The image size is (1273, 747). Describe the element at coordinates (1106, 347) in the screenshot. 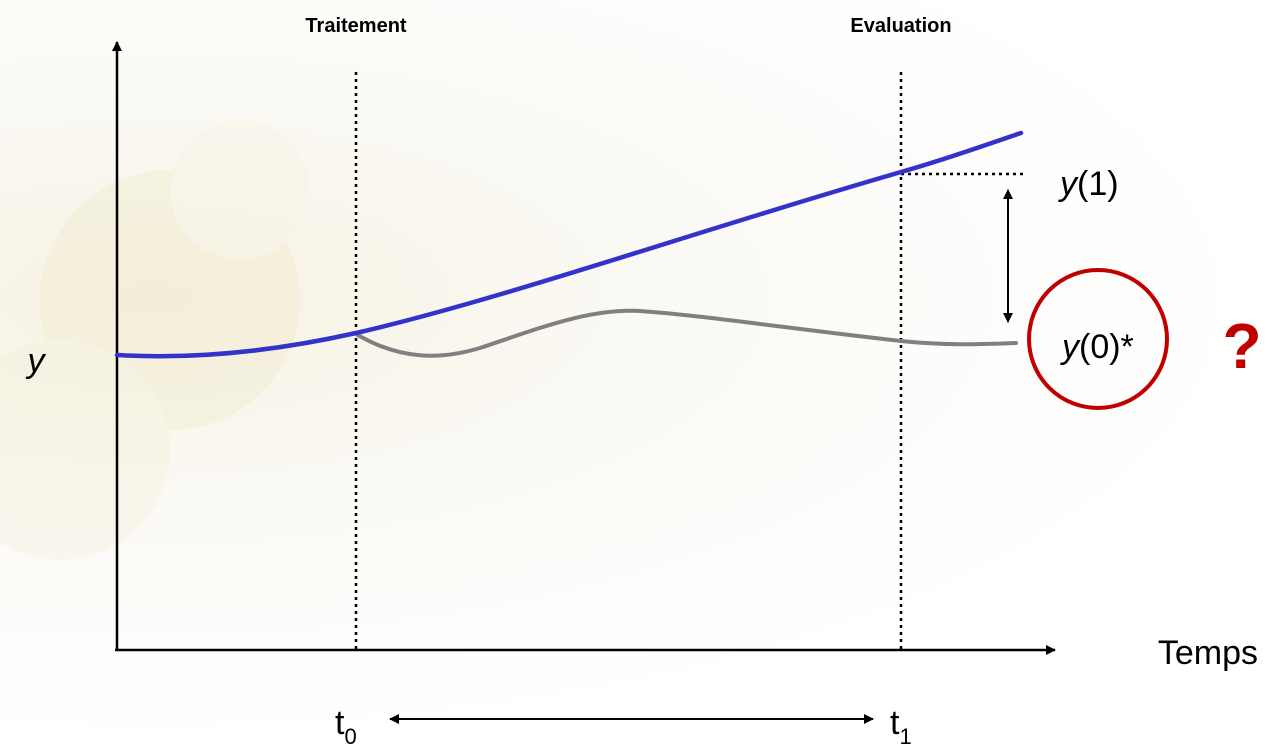

I see `y0-label-arg: (0)*` at that location.